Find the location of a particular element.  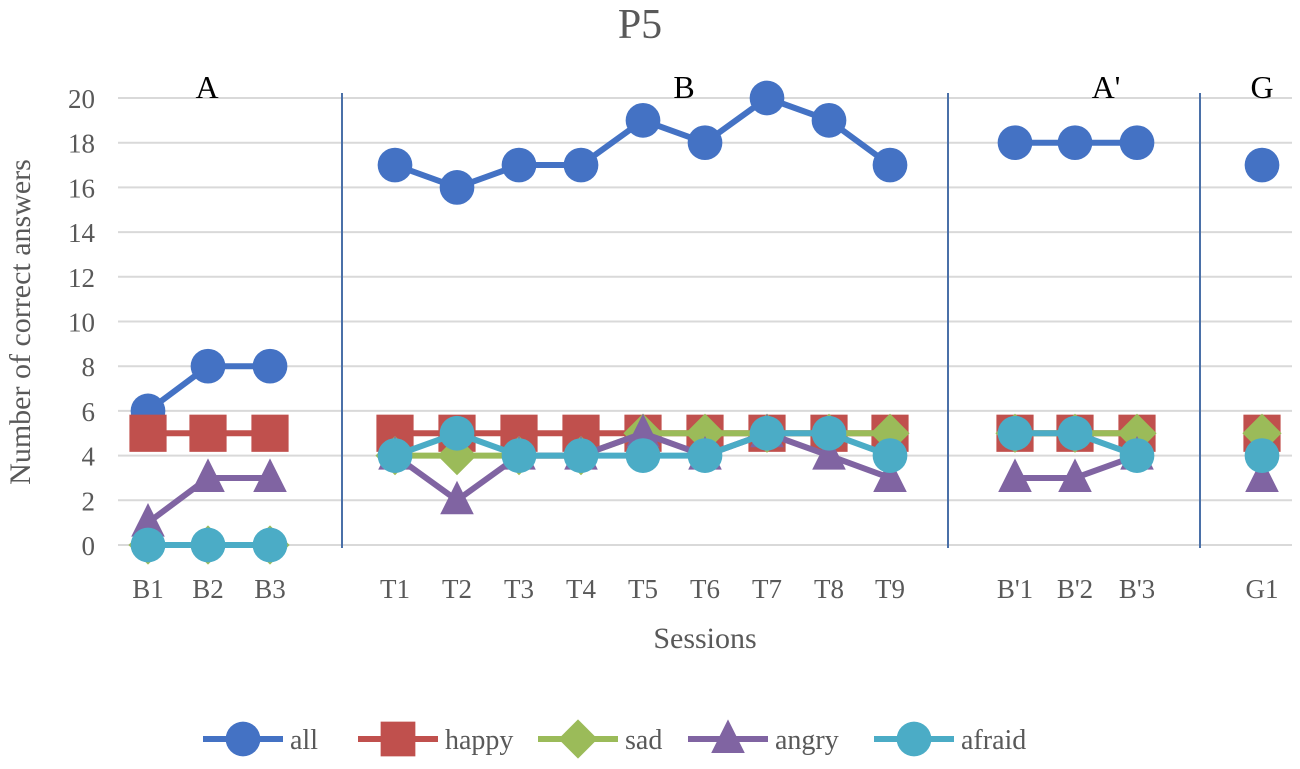

y-tick-label: 10 is located at coordinates (81, 323).